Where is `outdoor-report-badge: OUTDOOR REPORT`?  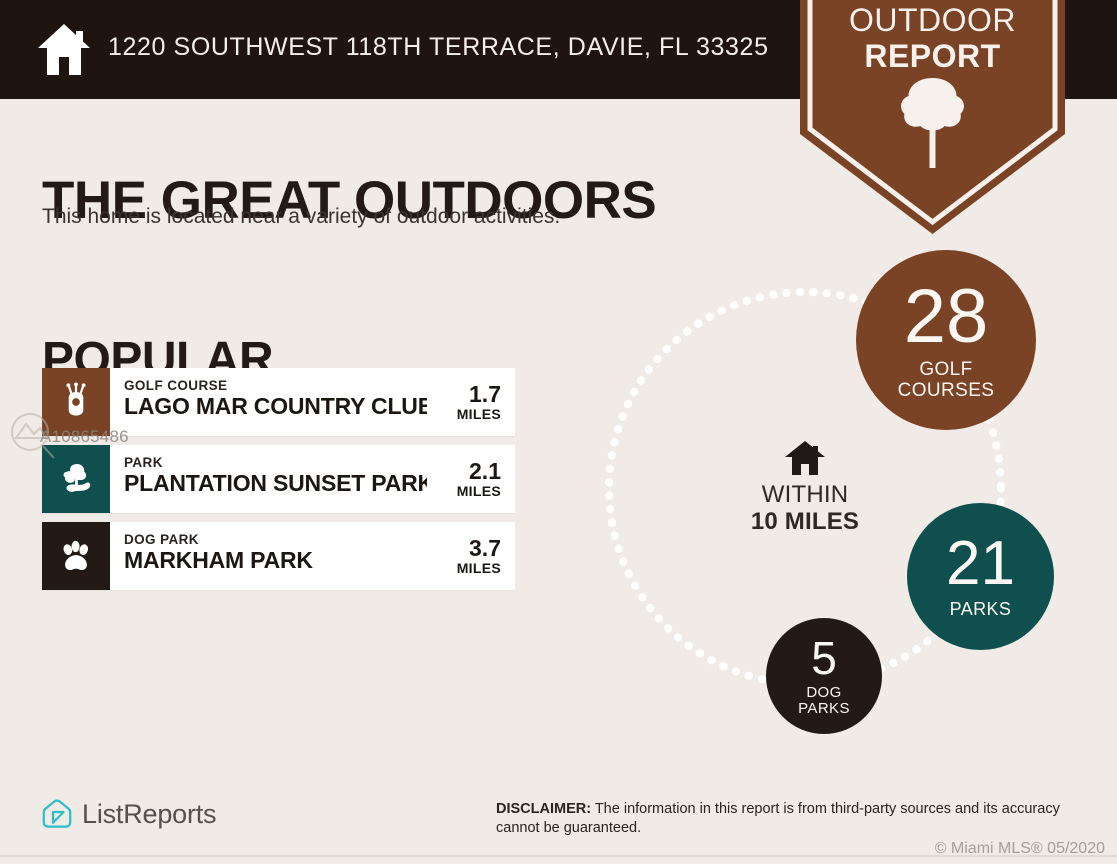
outdoor-report-badge: OUTDOOR REPORT is located at coordinates (932, 117).